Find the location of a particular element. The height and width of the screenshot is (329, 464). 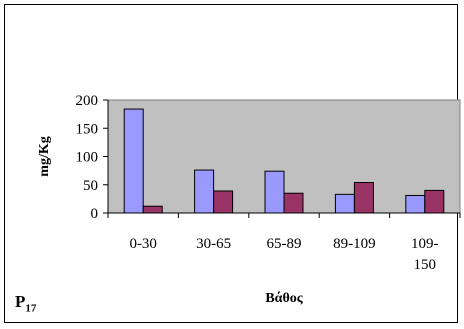

x-tick-label: 89-109 is located at coordinates (354, 244).